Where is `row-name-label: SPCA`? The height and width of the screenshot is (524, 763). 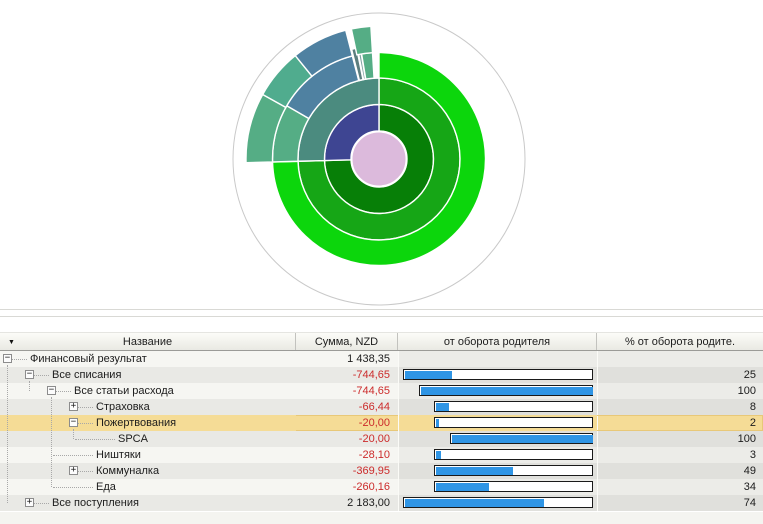 row-name-label: SPCA is located at coordinates (133, 439).